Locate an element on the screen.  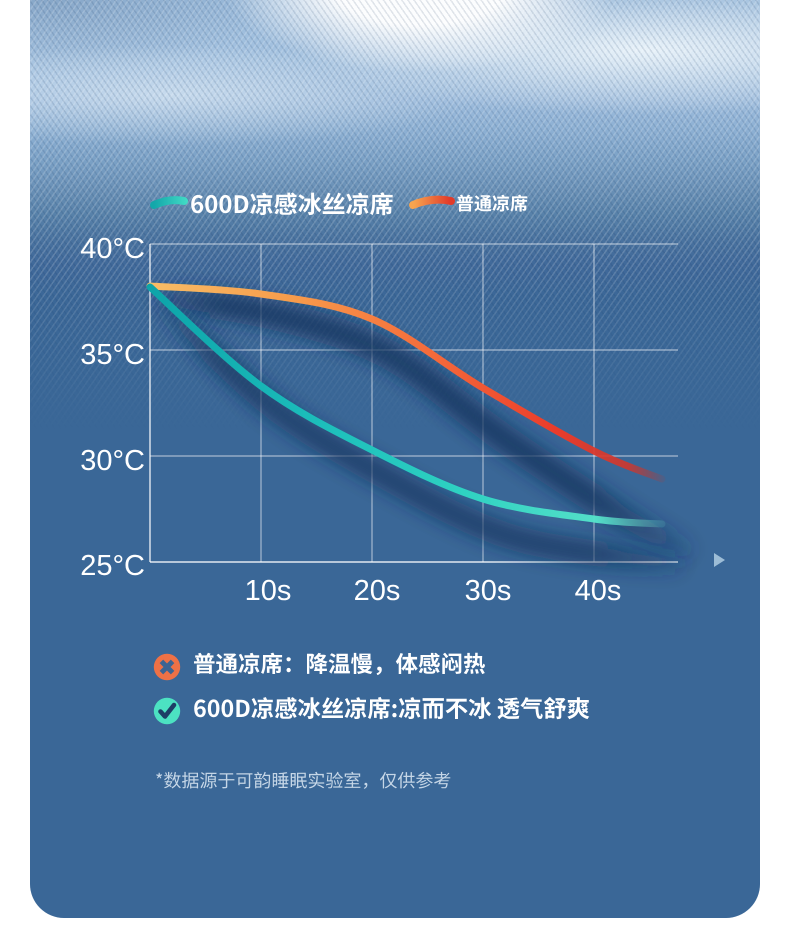
svg-text: 40s is located at coordinates (598, 591).